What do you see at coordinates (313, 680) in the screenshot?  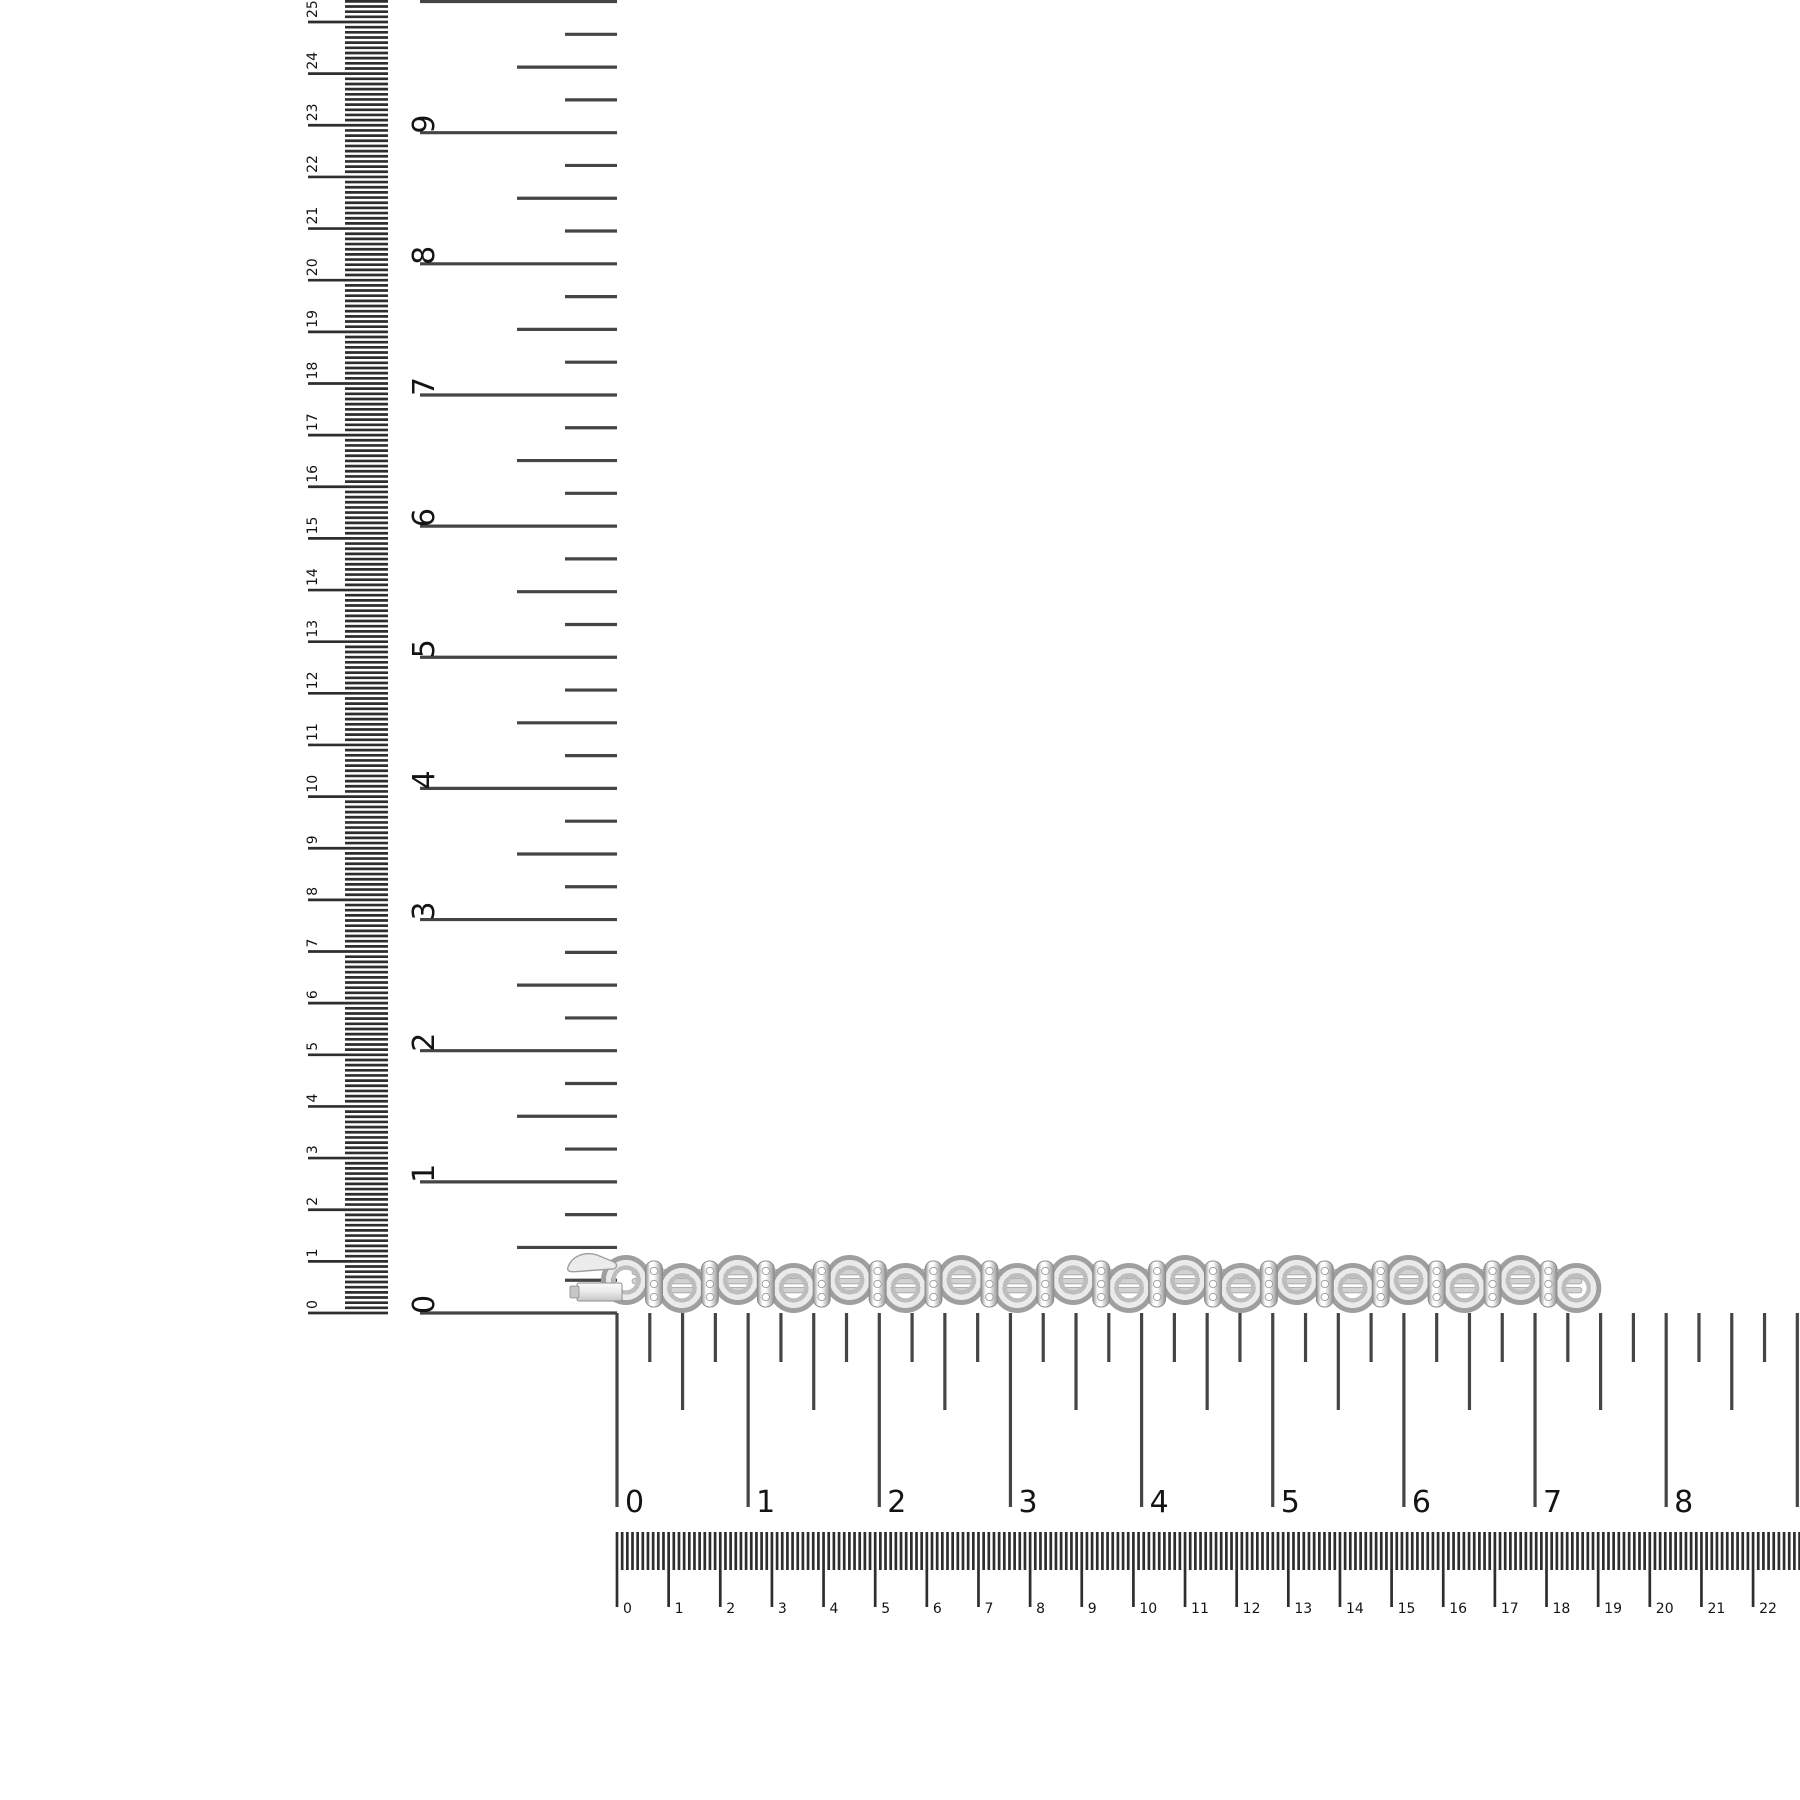 I see `vertical-cm-label: 12` at bounding box center [313, 680].